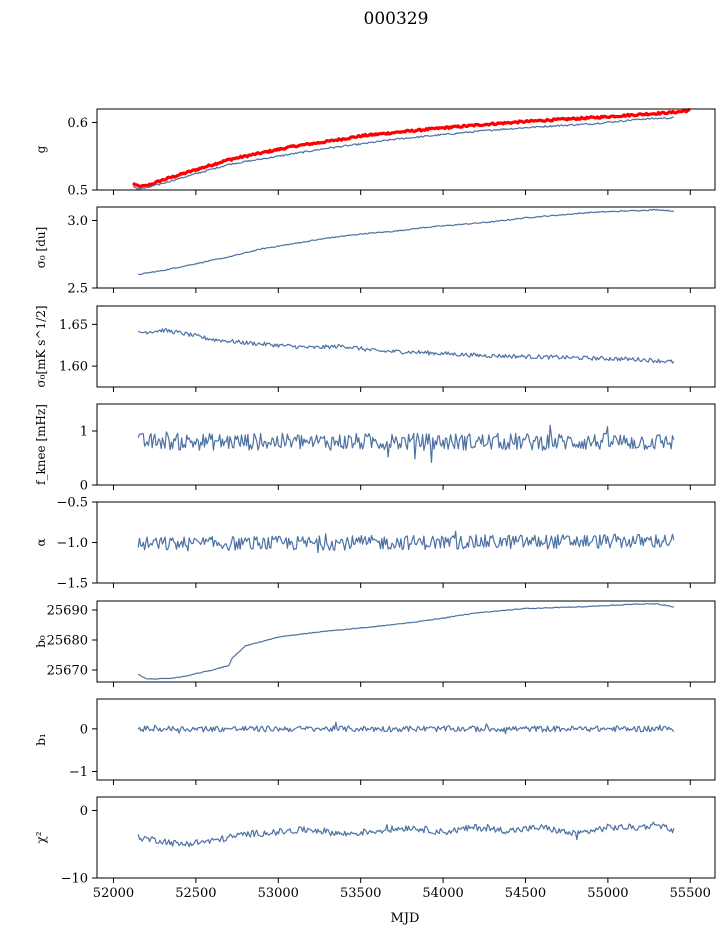 This screenshot has width=725, height=936. I want to click on panel-b1: −1 0 b₁, so click(375, 741).